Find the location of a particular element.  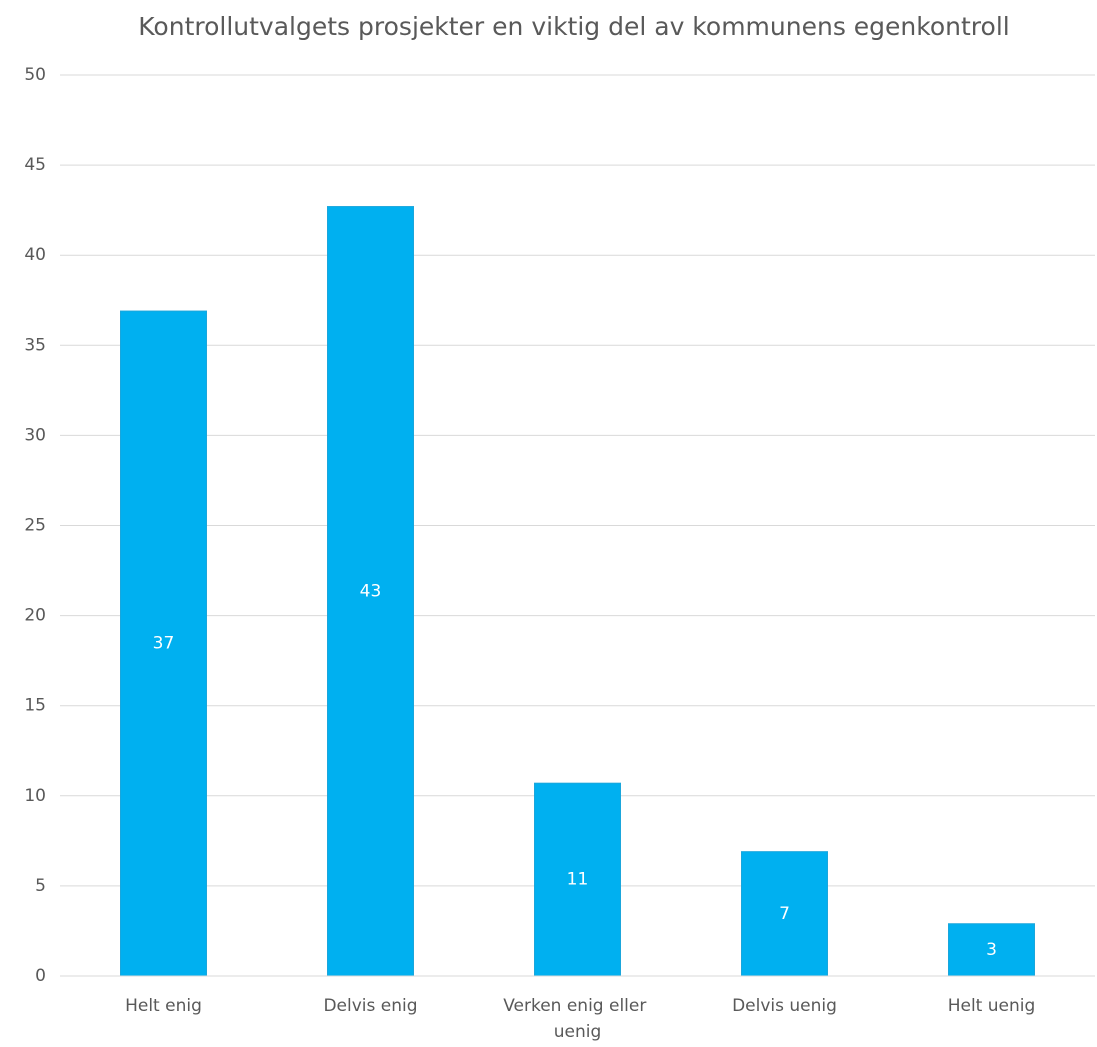

data-label: 7 is located at coordinates (784, 914).